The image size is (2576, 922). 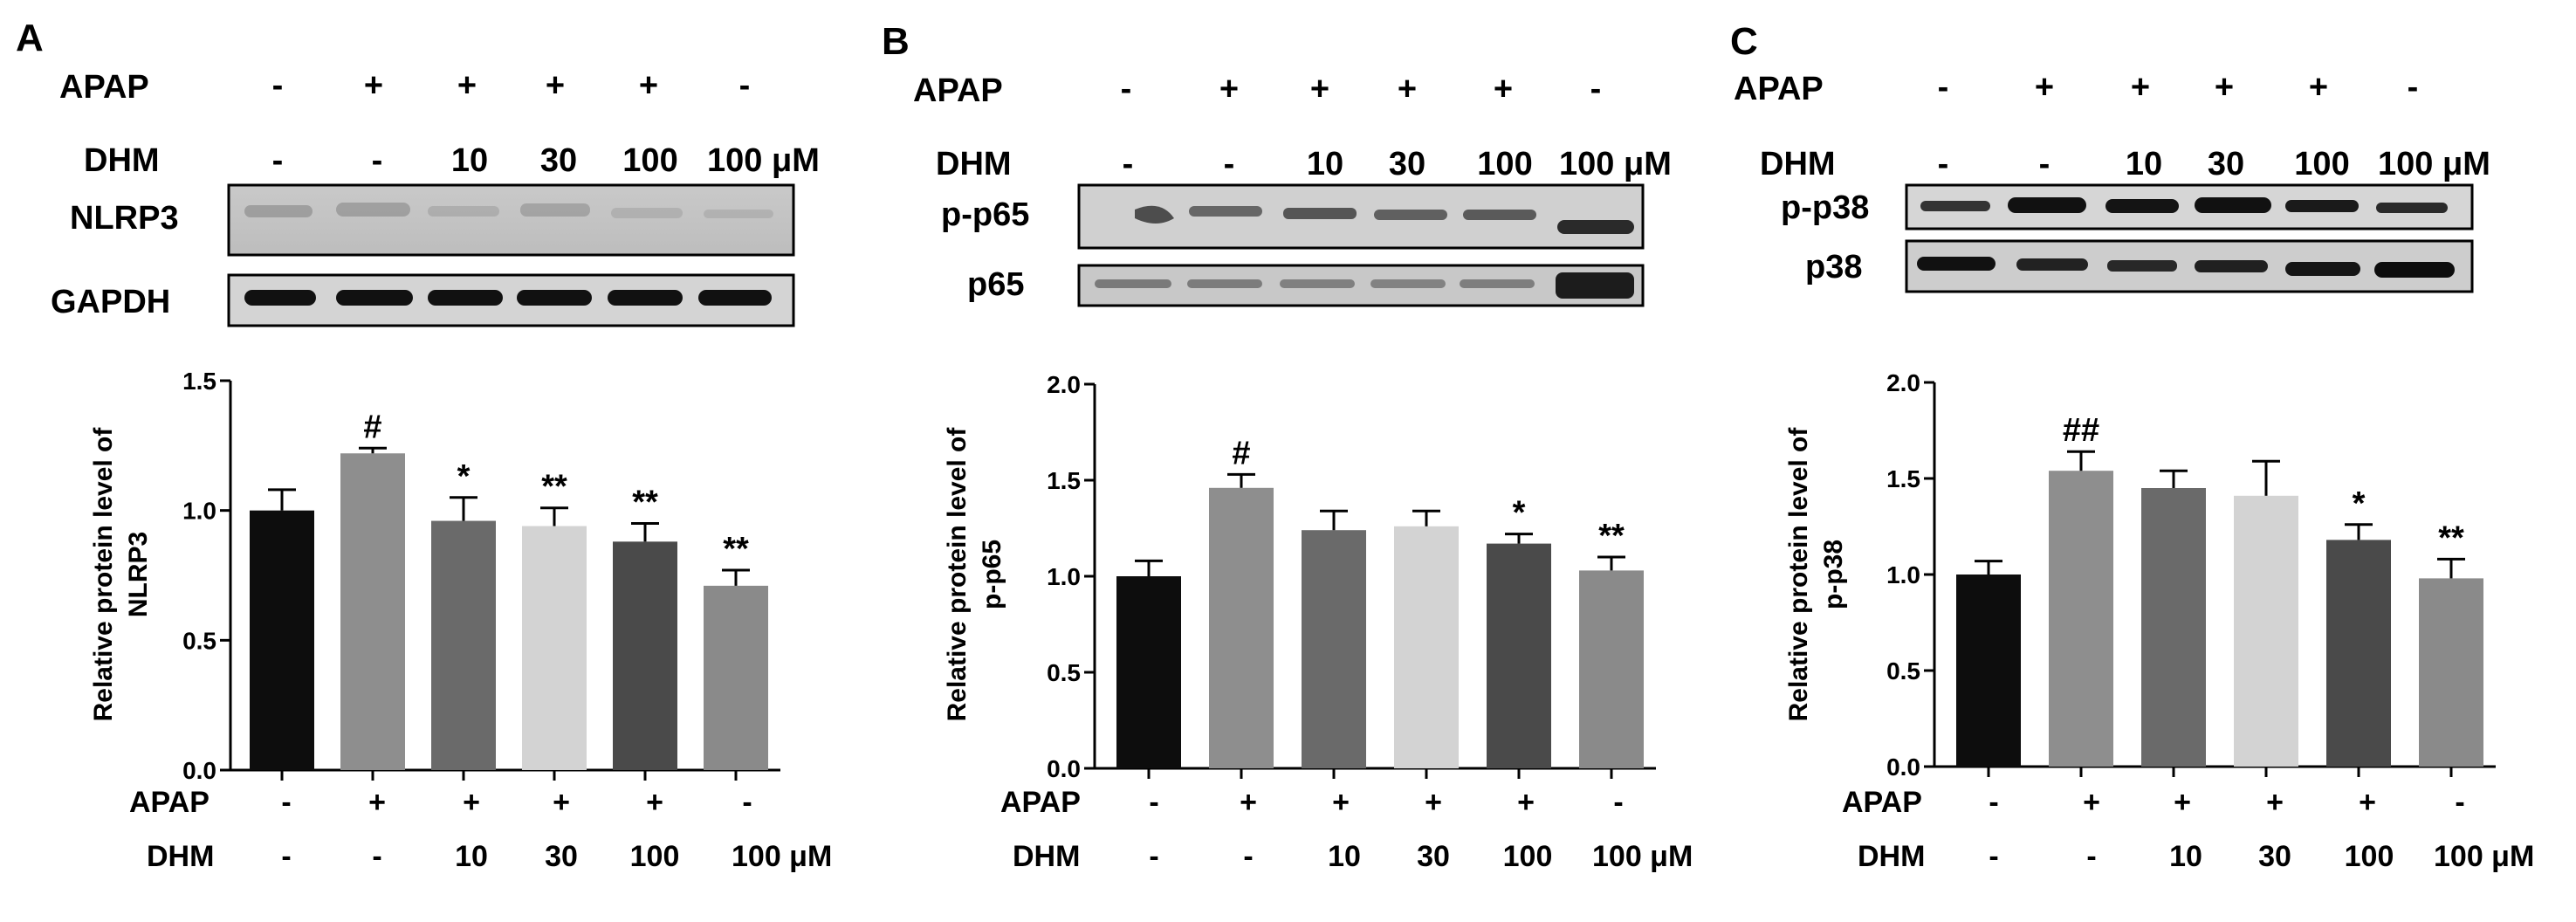 What do you see at coordinates (110, 302) in the screenshot?
I see `blot-label-gapdh: GAPDH` at bounding box center [110, 302].